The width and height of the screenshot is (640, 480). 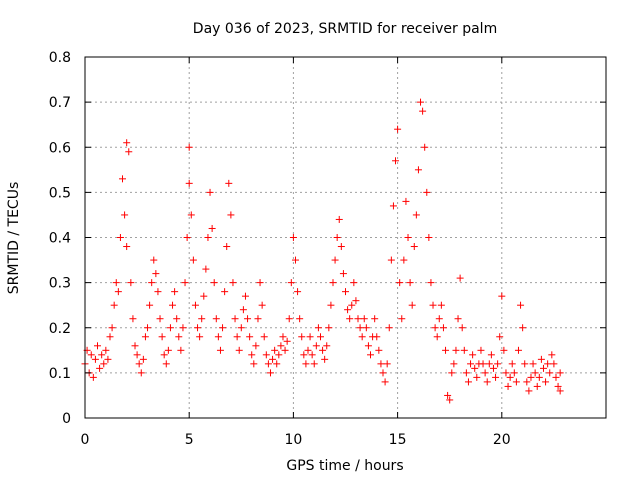 What do you see at coordinates (502, 440) in the screenshot?
I see `x-tick-label: 20` at bounding box center [502, 440].